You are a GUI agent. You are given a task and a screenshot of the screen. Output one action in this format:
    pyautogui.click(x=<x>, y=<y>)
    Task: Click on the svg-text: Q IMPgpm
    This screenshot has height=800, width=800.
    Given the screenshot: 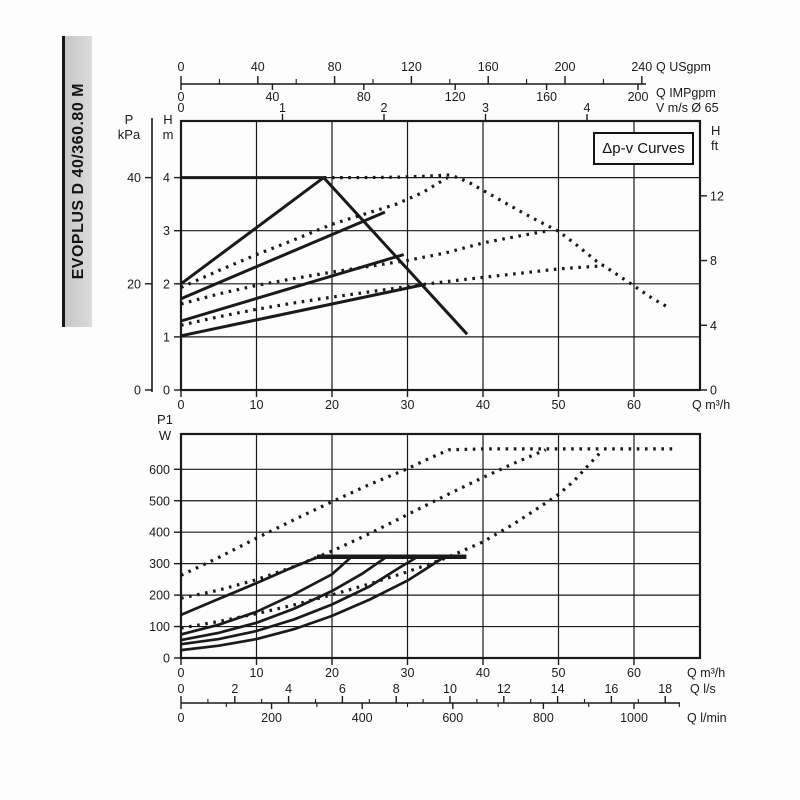 What is the action you would take?
    pyautogui.click(x=686, y=93)
    